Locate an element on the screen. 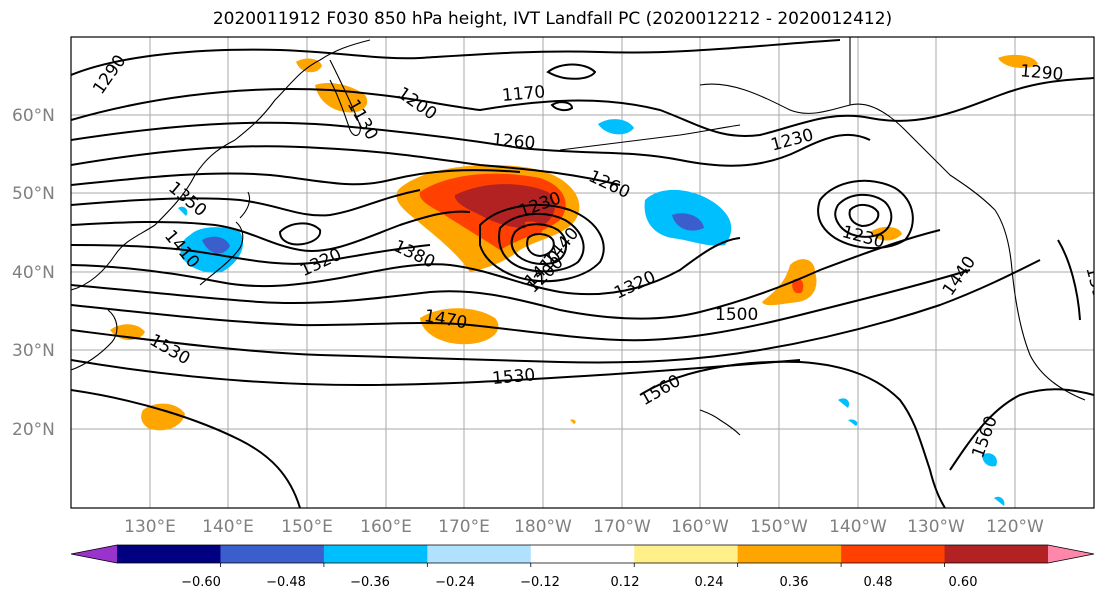  lon-label: 170°W is located at coordinates (622, 527).